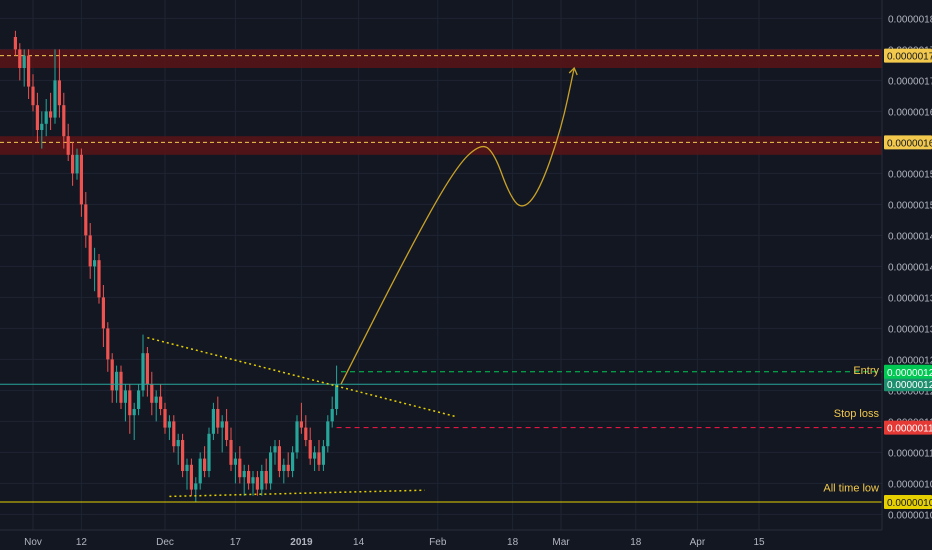  I want to click on time-tick-label: Apr, so click(698, 542).